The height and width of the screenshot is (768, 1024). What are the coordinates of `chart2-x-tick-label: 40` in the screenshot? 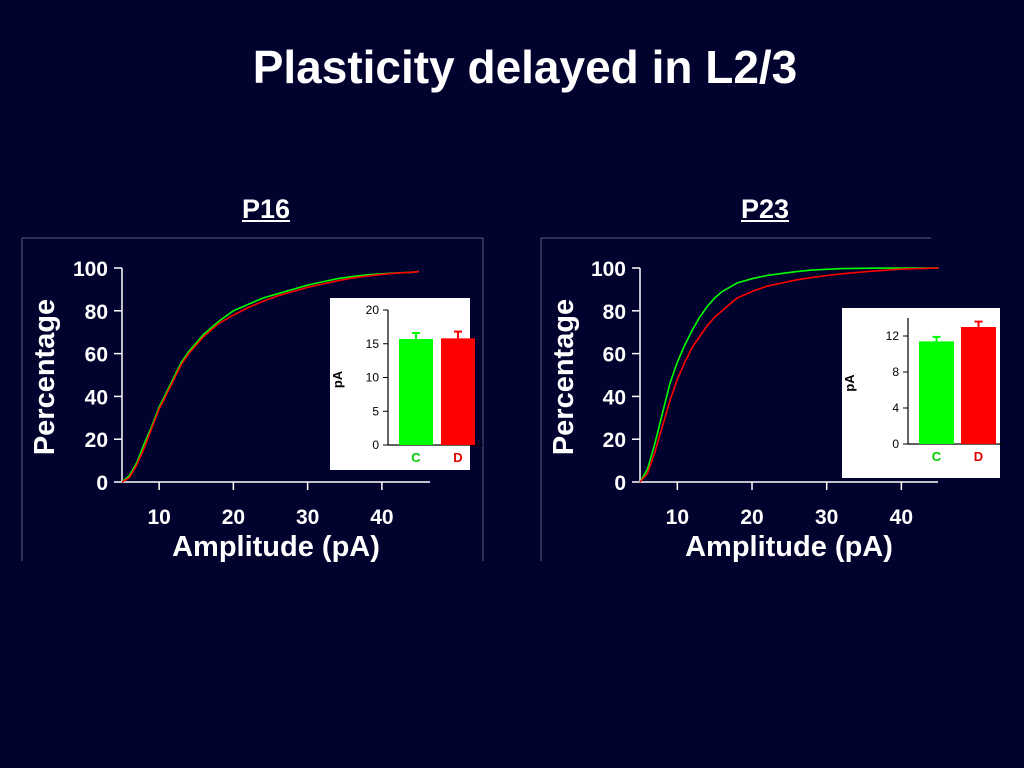 It's located at (901, 517).